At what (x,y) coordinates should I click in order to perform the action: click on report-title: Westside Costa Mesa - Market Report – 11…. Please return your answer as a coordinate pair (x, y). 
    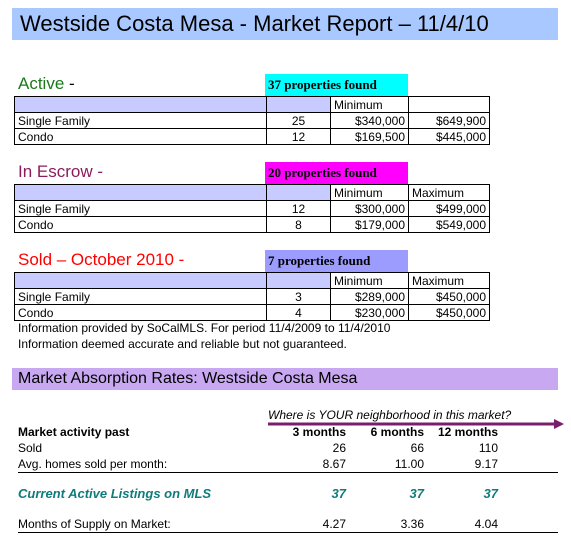
    Looking at the image, I should click on (285, 24).